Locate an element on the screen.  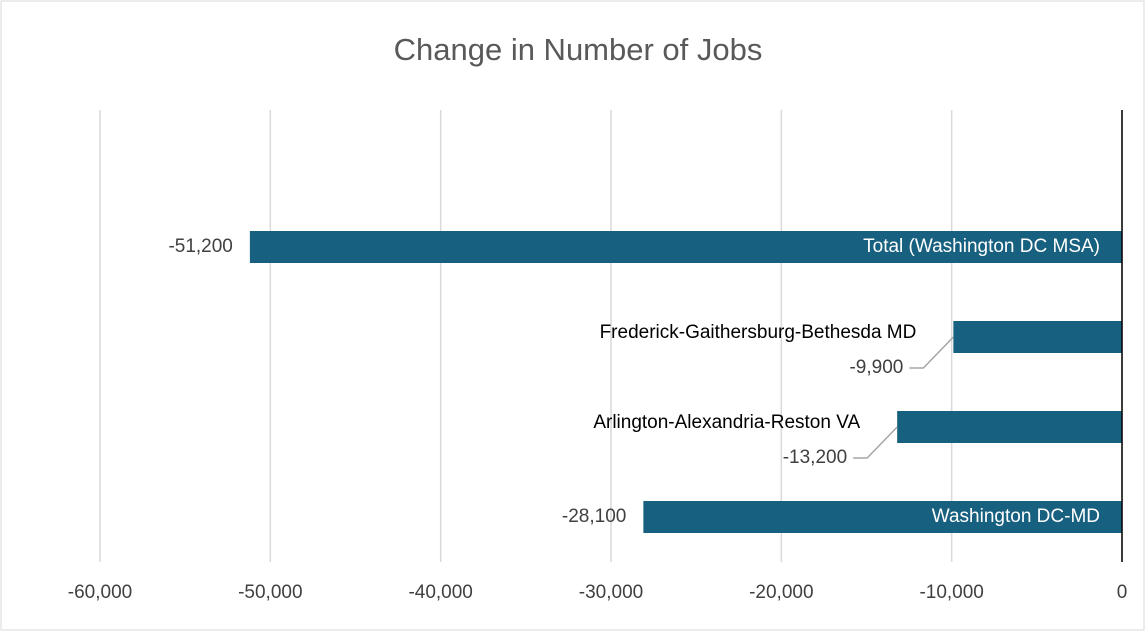
x-tick-label: -10,000 is located at coordinates (951, 592).